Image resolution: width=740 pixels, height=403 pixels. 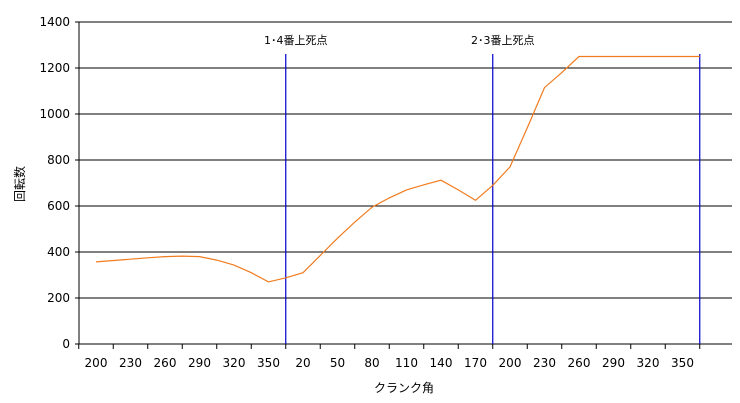 I want to click on y-tick-label: 600, so click(x=58, y=206).